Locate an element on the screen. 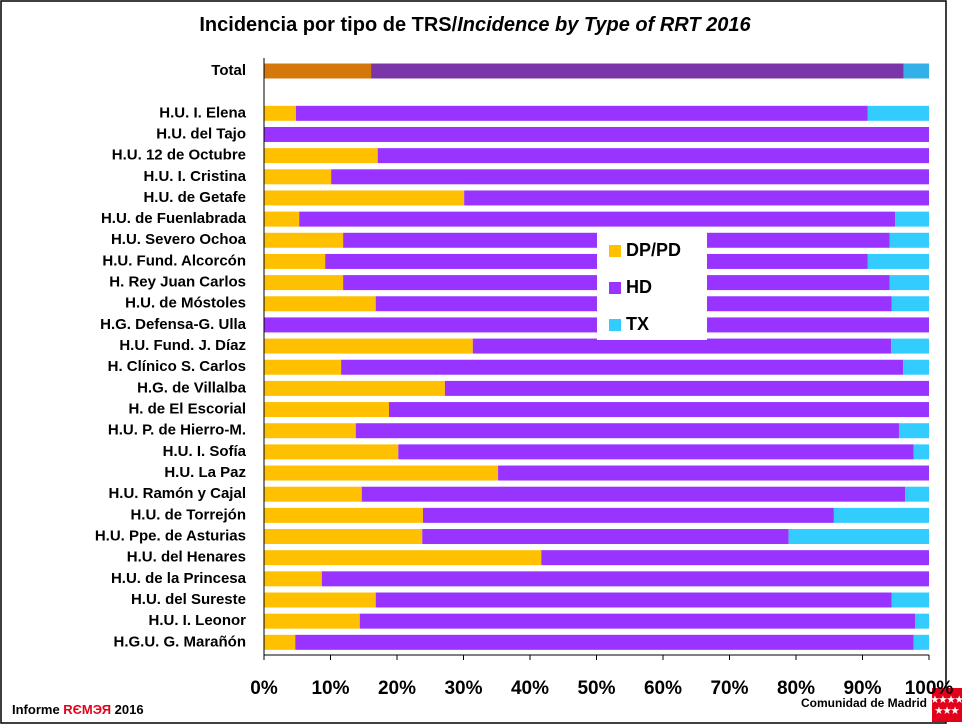 This screenshot has height=724, width=964. y-tick-label: H.G.U. G. Marañón is located at coordinates (179, 641).